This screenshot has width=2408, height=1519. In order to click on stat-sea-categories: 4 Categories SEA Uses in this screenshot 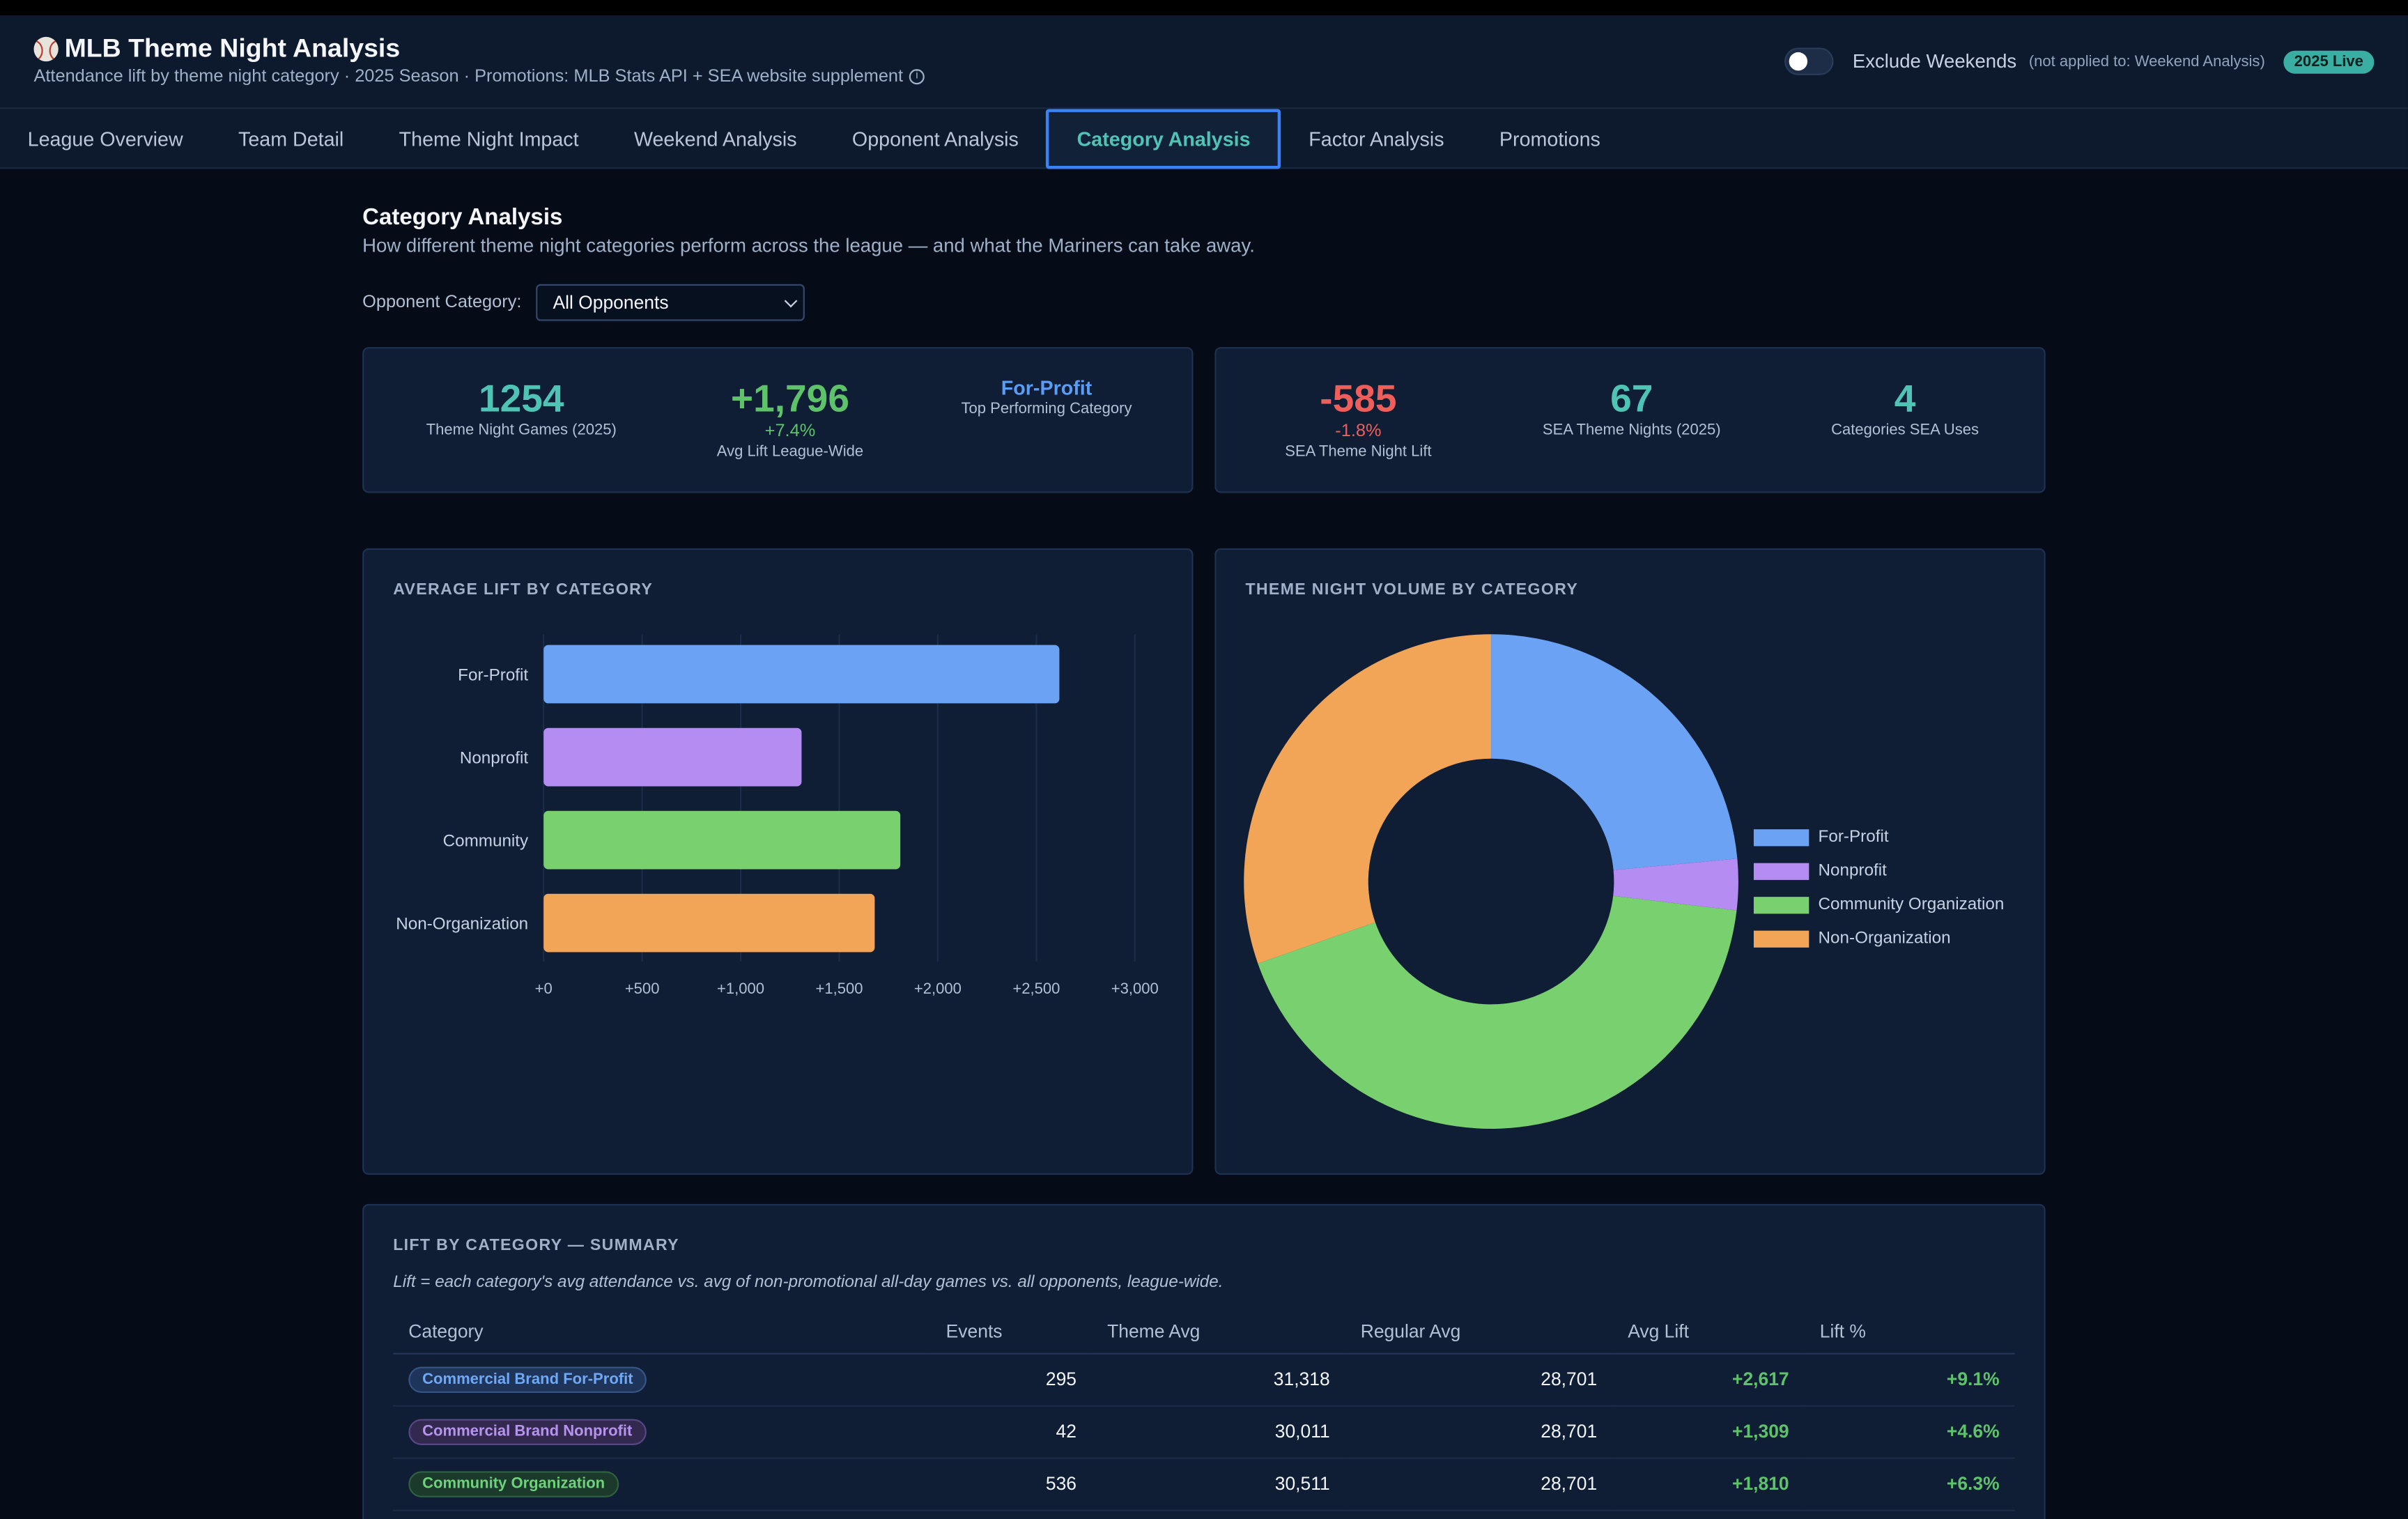, I will do `click(1905, 410)`.